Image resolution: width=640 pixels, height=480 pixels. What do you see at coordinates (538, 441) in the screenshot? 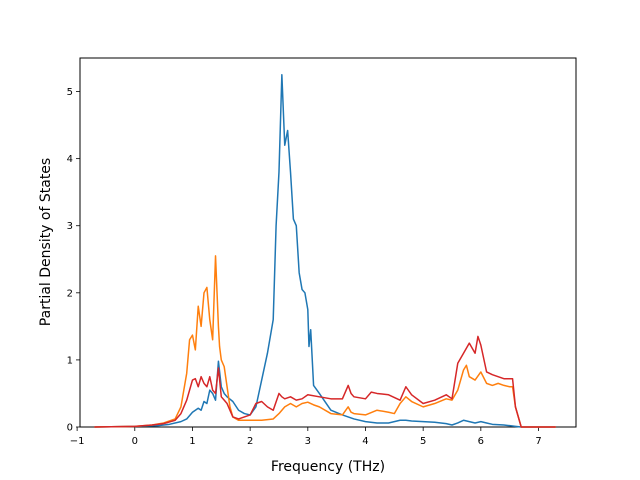
I see `x-tick-label: 7` at bounding box center [538, 441].